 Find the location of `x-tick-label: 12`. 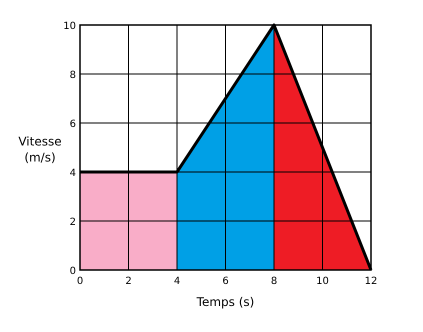

x-tick-label: 12 is located at coordinates (371, 281).